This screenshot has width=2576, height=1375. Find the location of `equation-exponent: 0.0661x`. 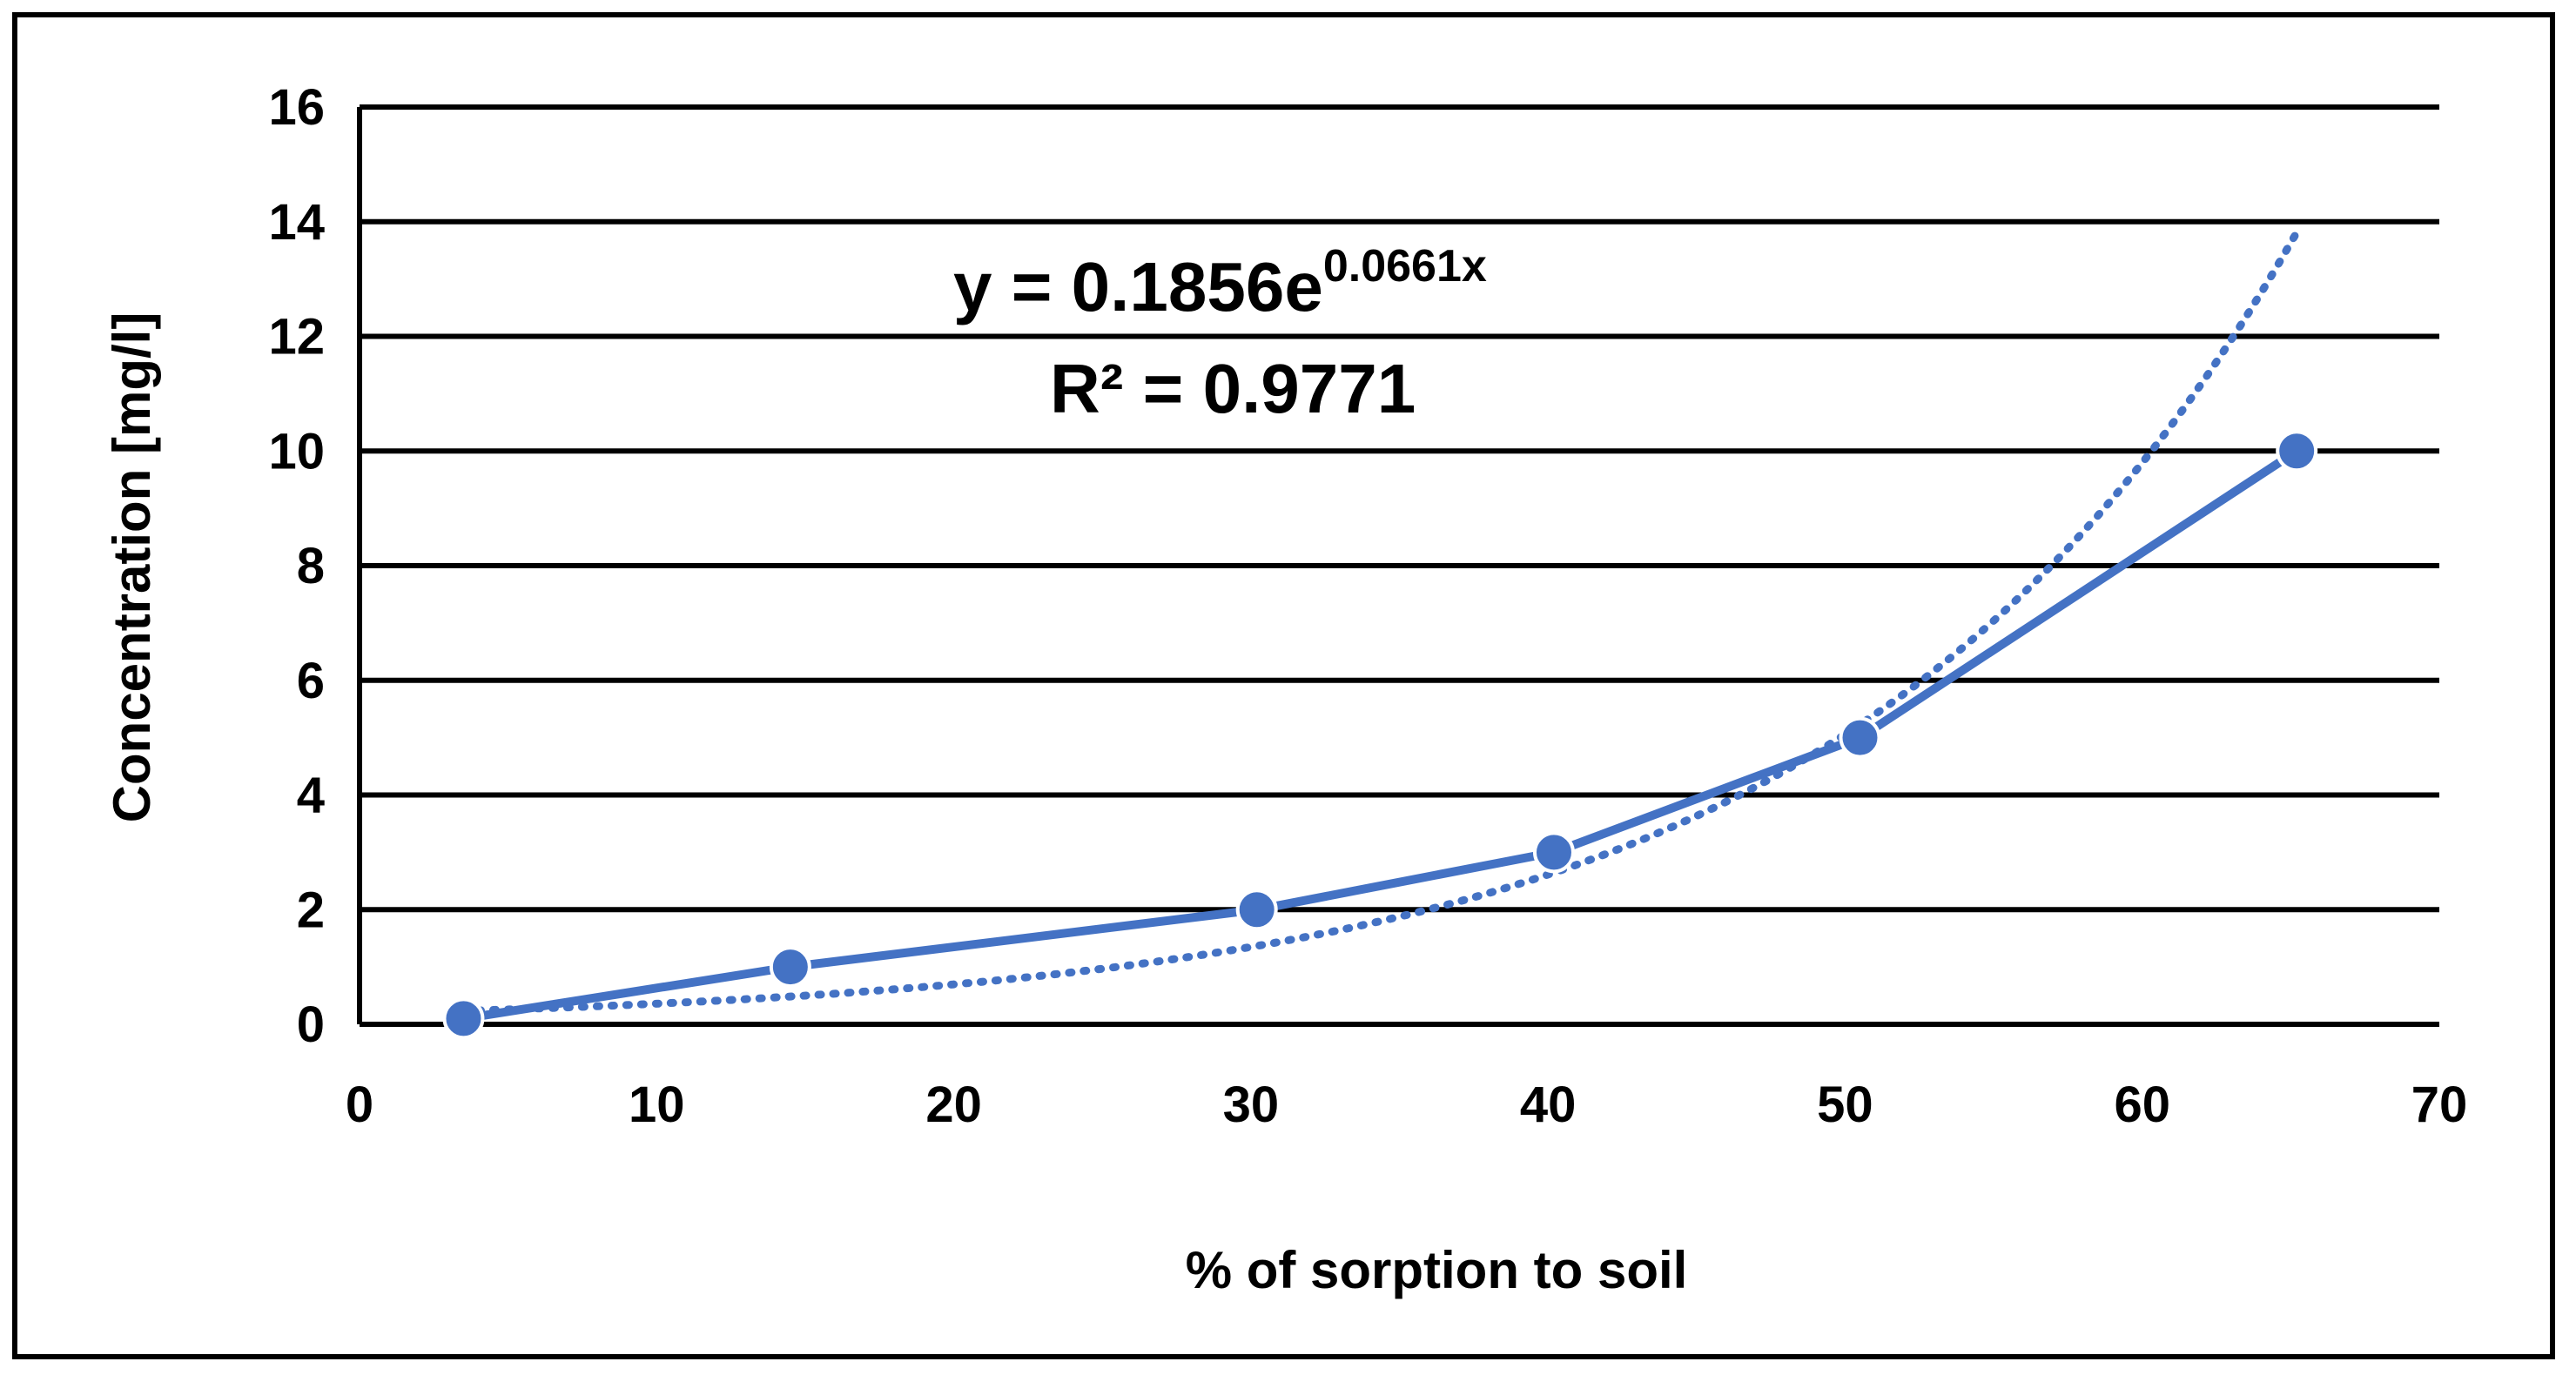

equation-exponent: 0.0661x is located at coordinates (1405, 266).